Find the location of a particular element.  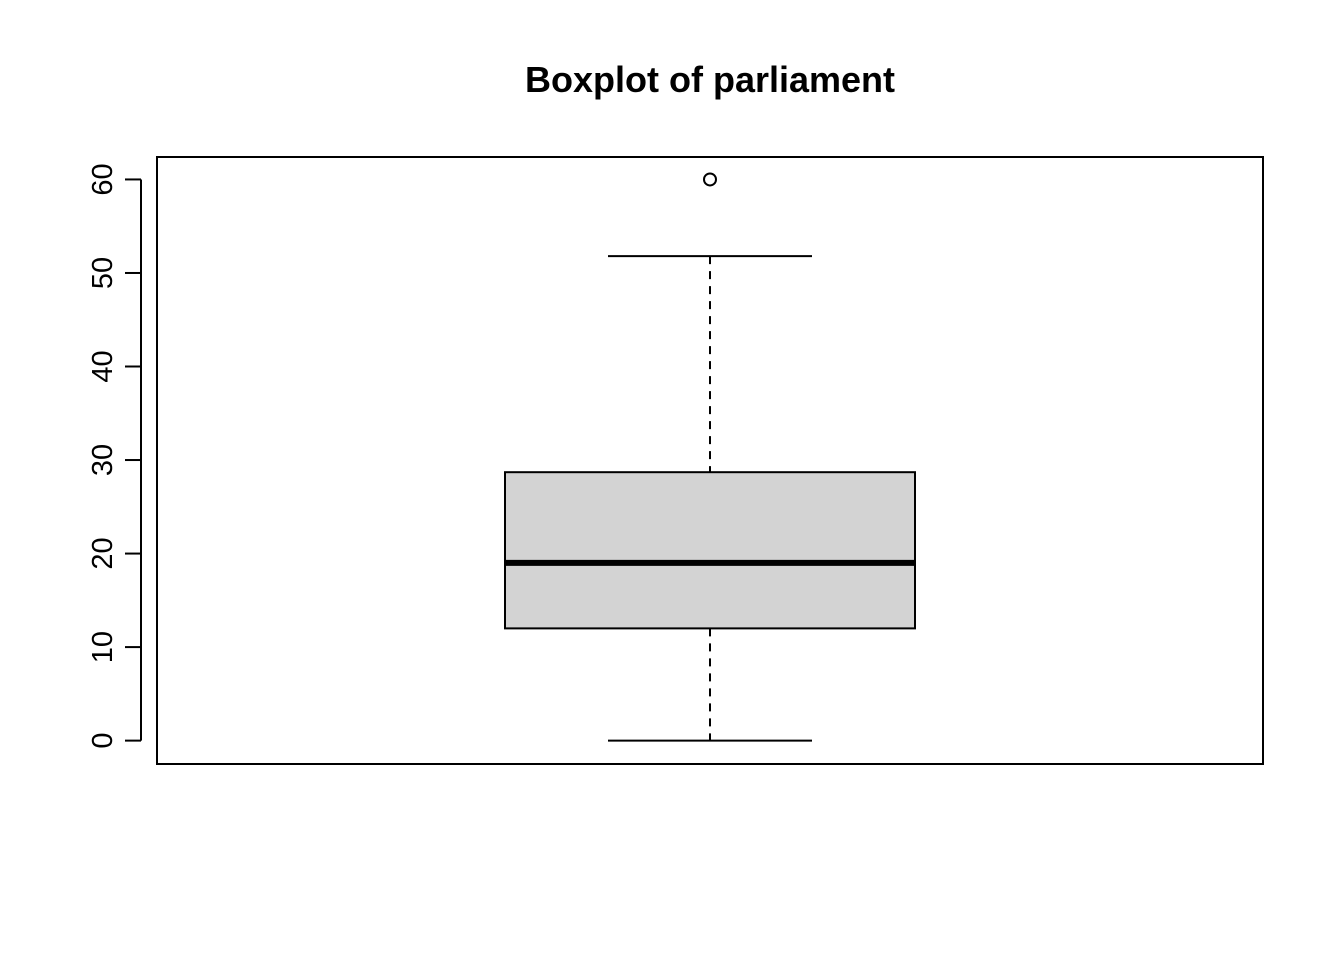

y-tick-label: 50 is located at coordinates (103, 273).